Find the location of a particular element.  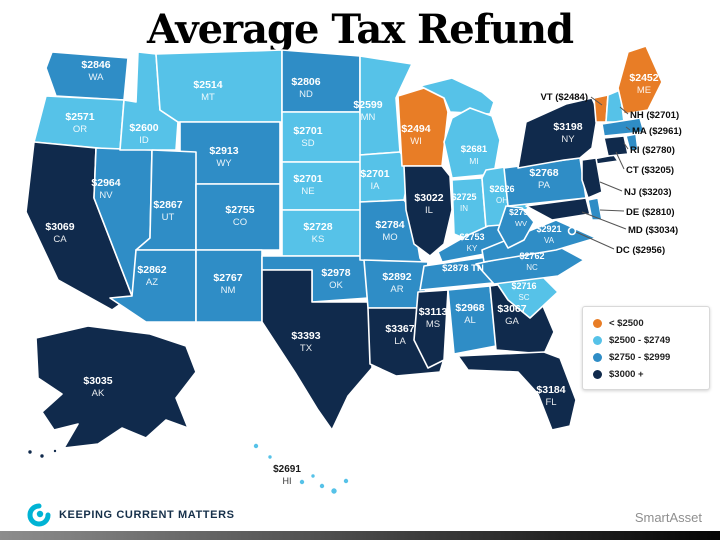

state-value-label: $2728 is located at coordinates (317, 227).